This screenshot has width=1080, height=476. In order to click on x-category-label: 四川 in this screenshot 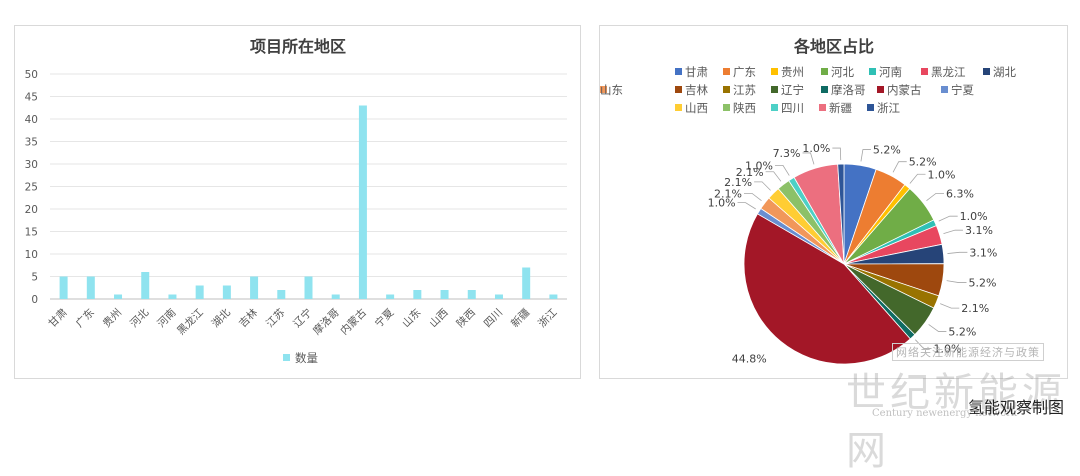, I will do `click(493, 318)`.